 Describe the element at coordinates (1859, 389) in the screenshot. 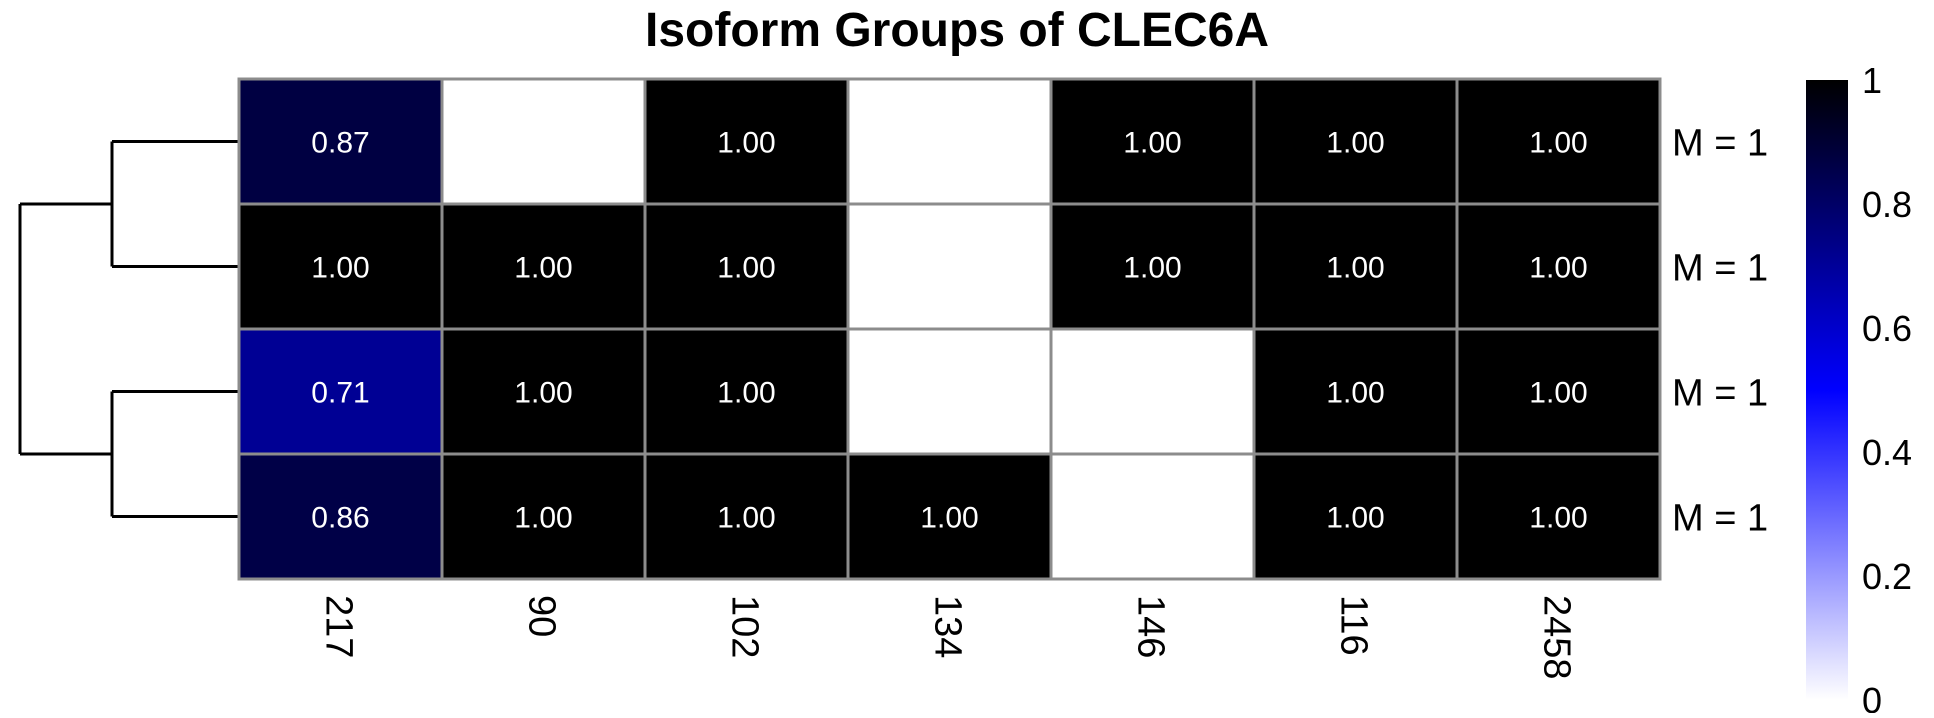

I see `color-legend: 0 0.2 0.4 0.6 0.8 1` at that location.